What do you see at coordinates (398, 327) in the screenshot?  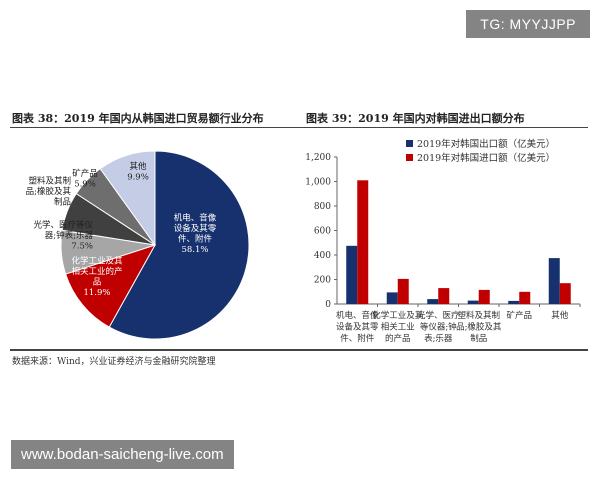 I see `x-tick-label: 相关工业` at bounding box center [398, 327].